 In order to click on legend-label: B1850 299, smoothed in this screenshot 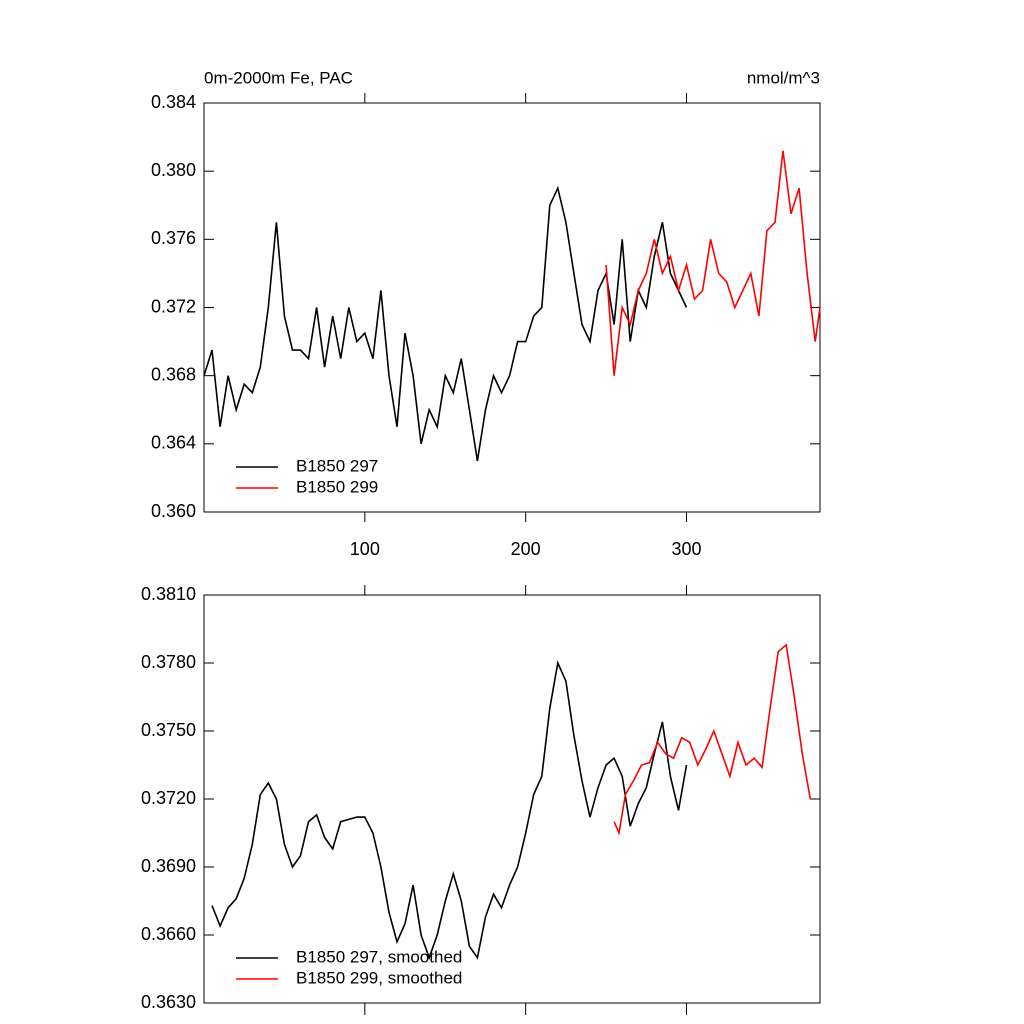, I will do `click(379, 977)`.